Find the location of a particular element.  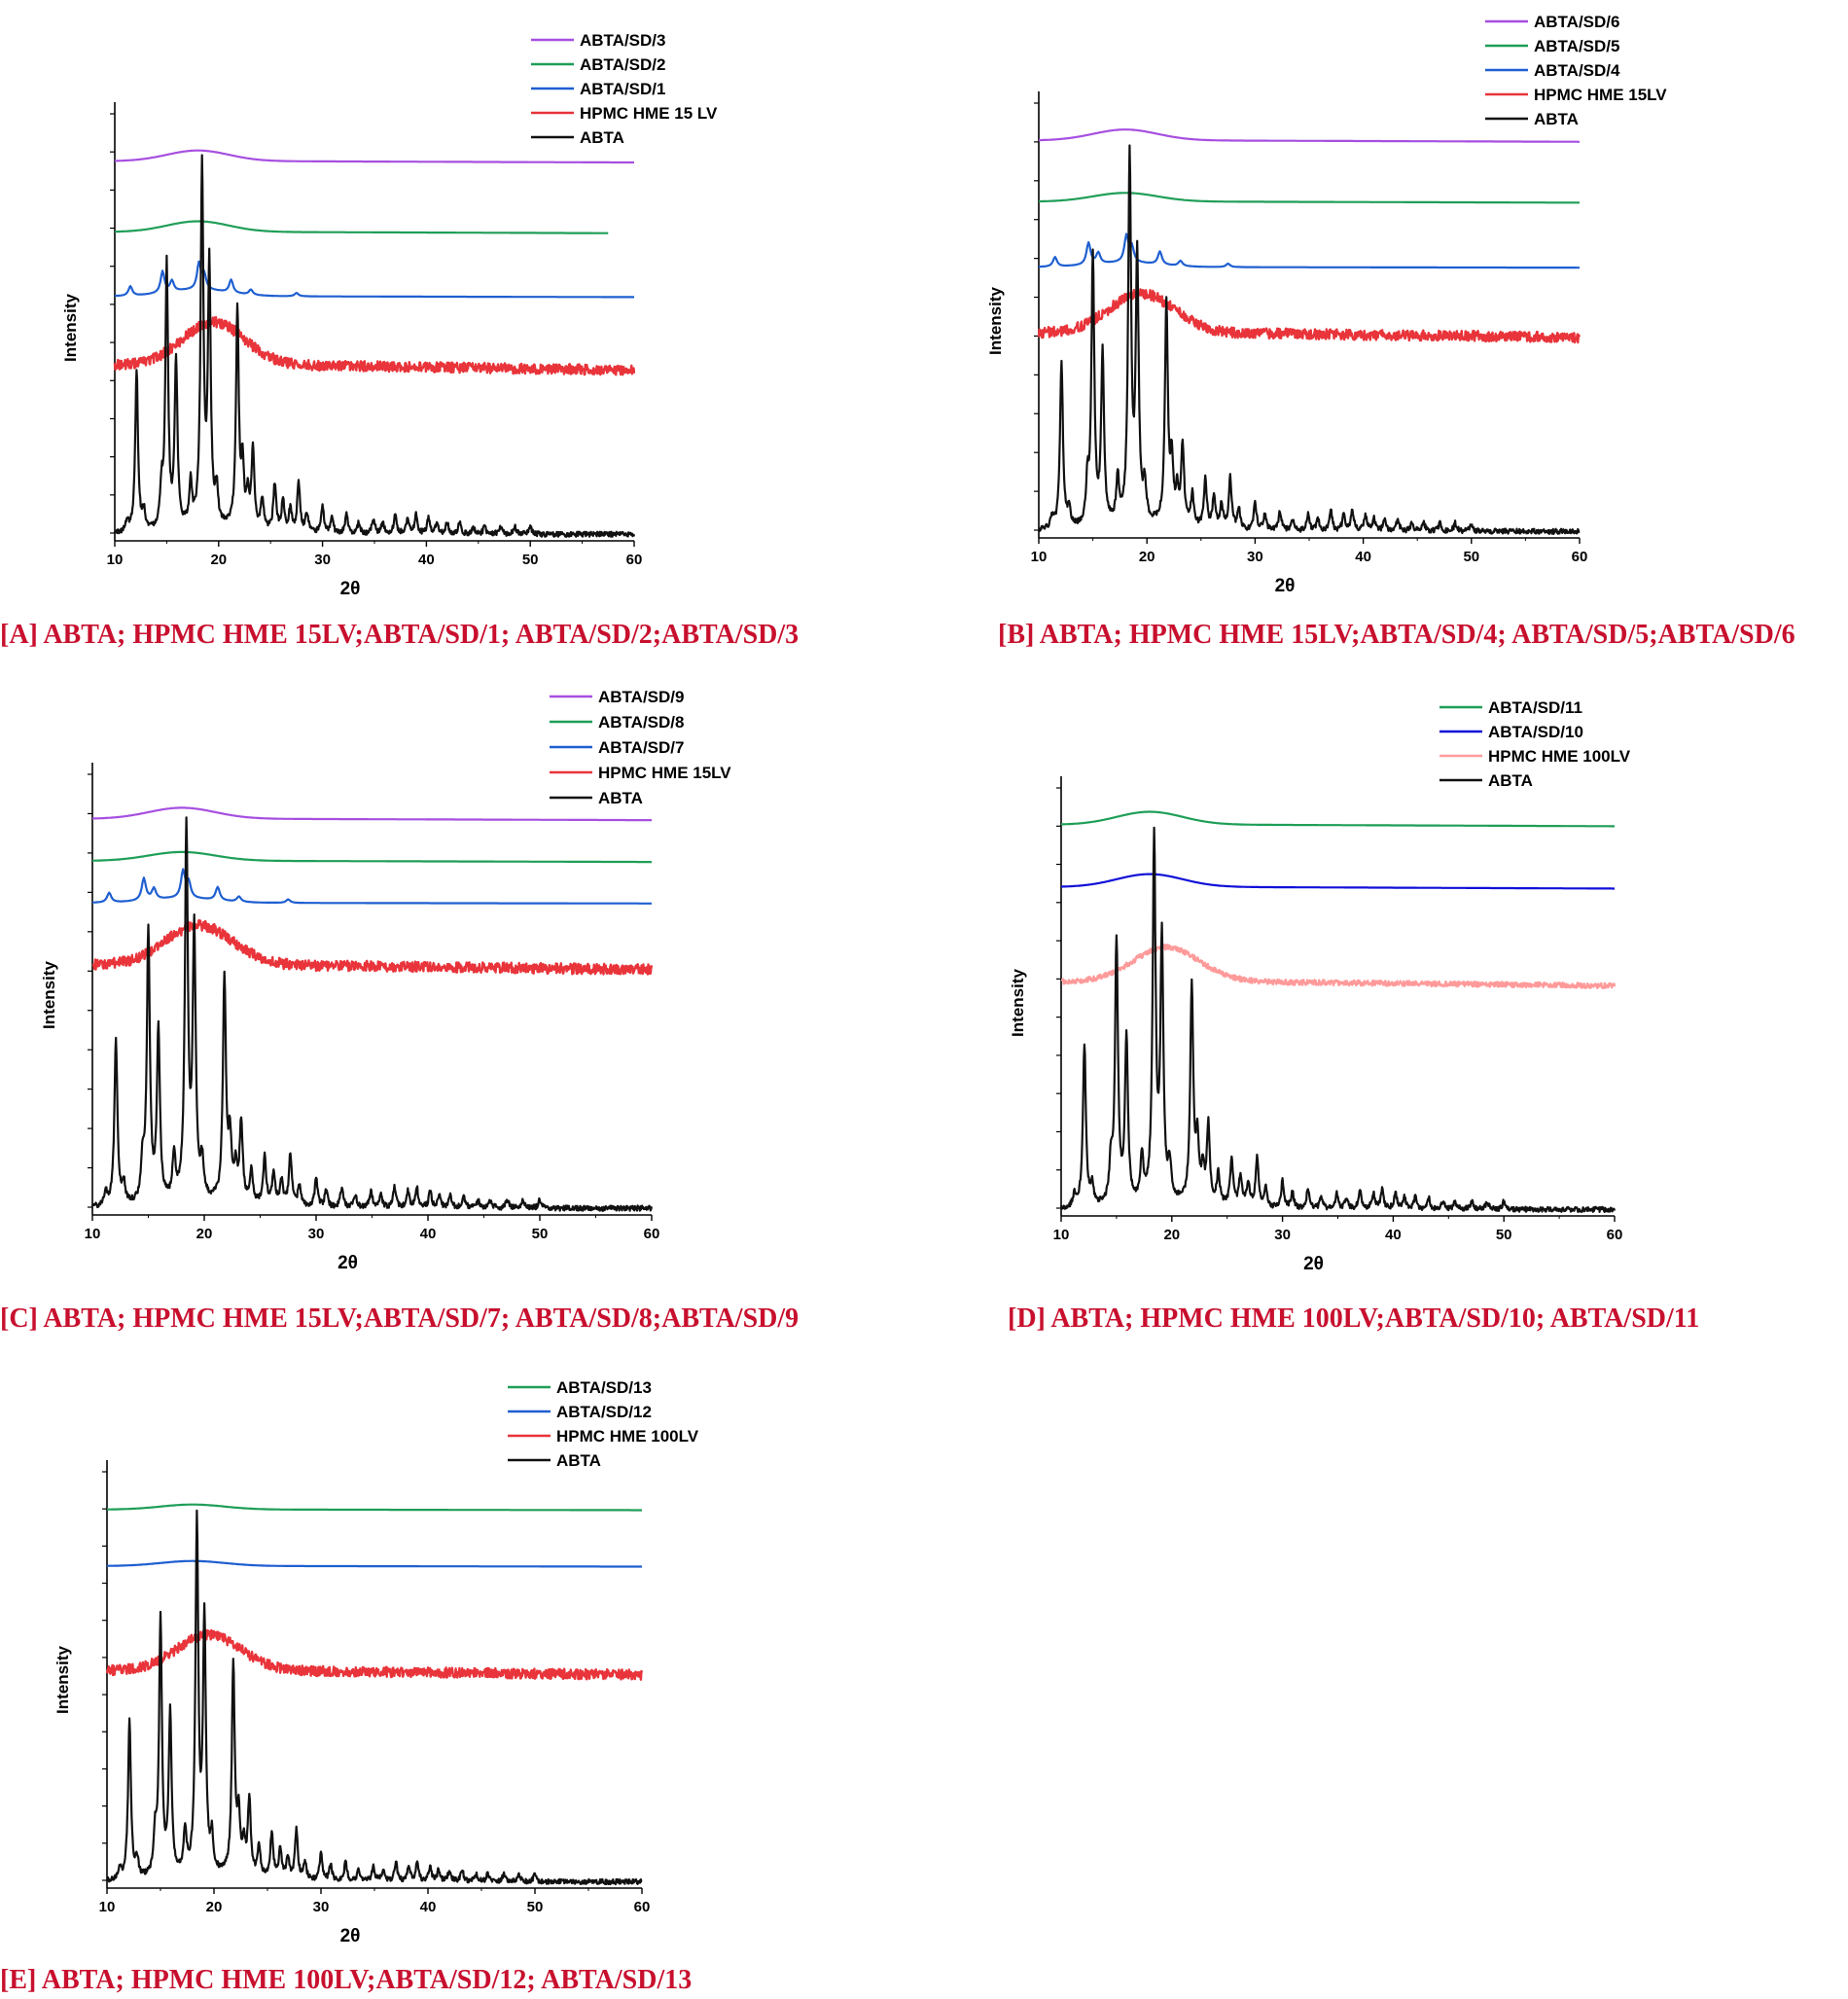

legend-label: ABTA/SD/8 is located at coordinates (641, 722).